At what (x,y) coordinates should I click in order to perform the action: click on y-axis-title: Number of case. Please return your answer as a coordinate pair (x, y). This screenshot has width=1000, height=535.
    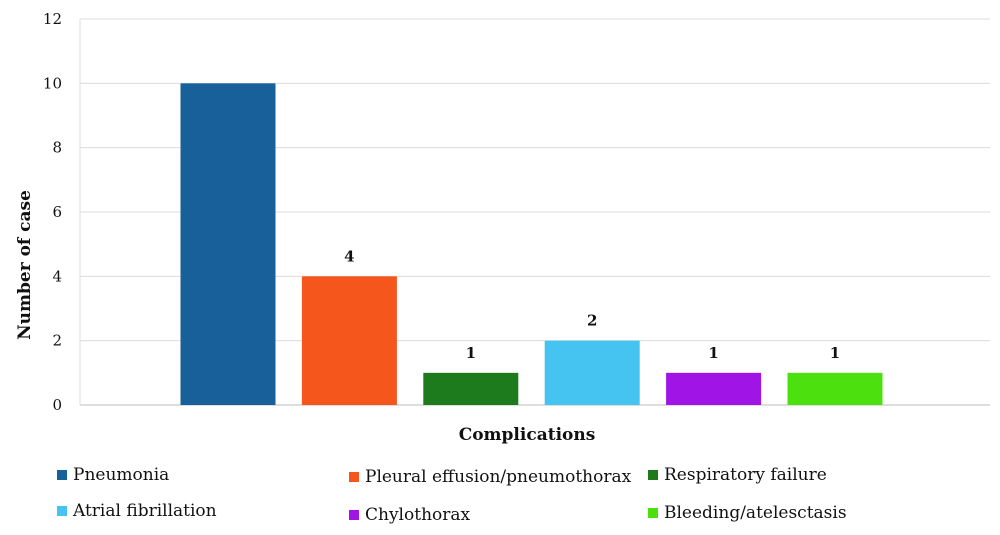
    Looking at the image, I should click on (25, 265).